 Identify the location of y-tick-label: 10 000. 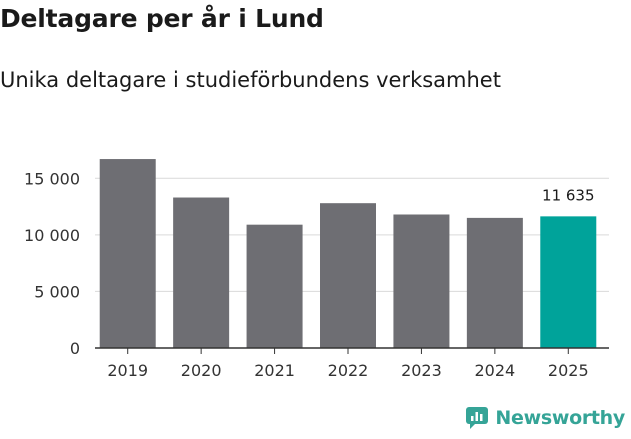
(52, 235).